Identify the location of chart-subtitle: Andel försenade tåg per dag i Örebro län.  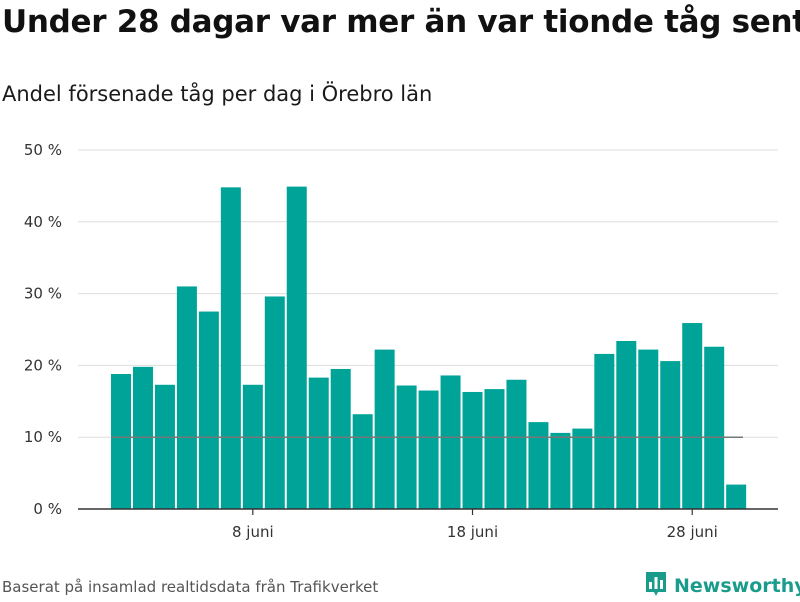
(217, 94).